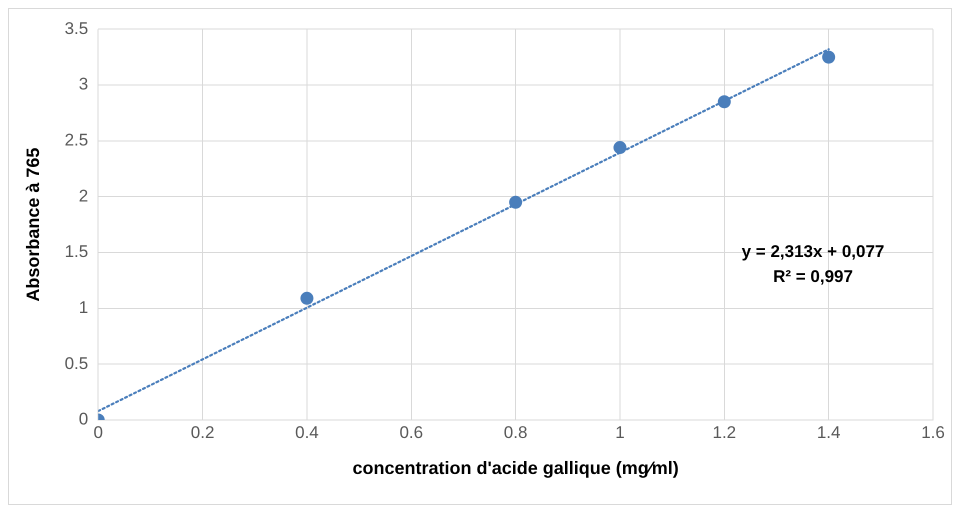 This screenshot has width=962, height=515. Describe the element at coordinates (813, 252) in the screenshot. I see `annotation: y = 2,313x + 0,077` at that location.